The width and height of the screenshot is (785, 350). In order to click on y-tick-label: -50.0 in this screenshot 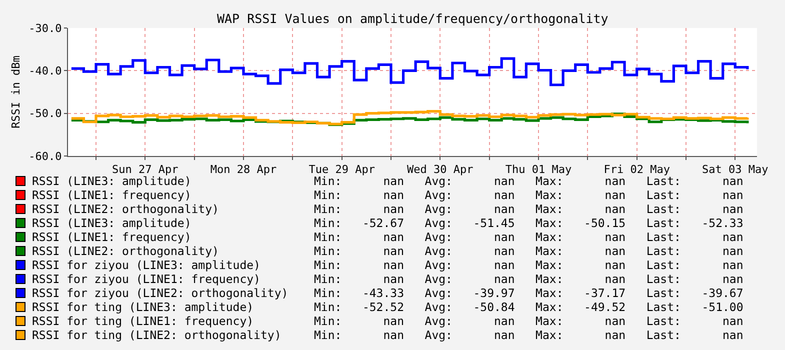, I will do `click(45, 113)`.